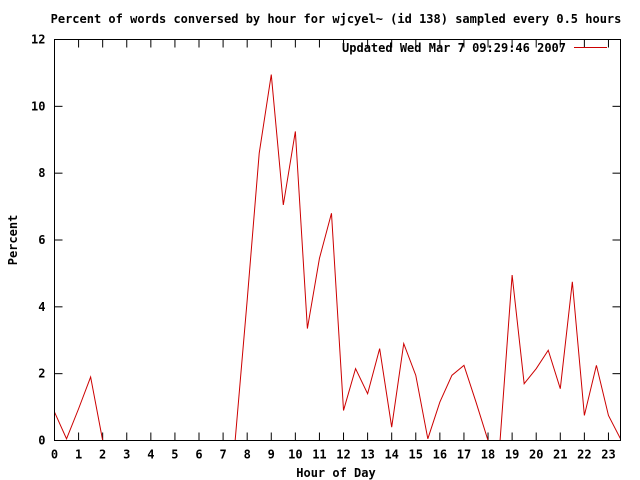  What do you see at coordinates (464, 455) in the screenshot?
I see `x-tick-label-17: 17` at bounding box center [464, 455].